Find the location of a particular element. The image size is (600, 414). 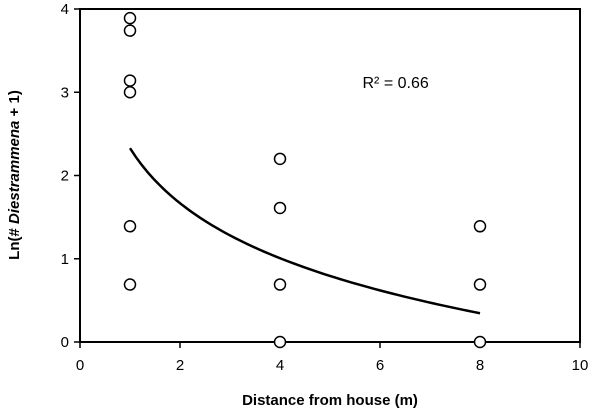

y-axis-title: Ln(# Diestrammena + 1) is located at coordinates (14, 175).